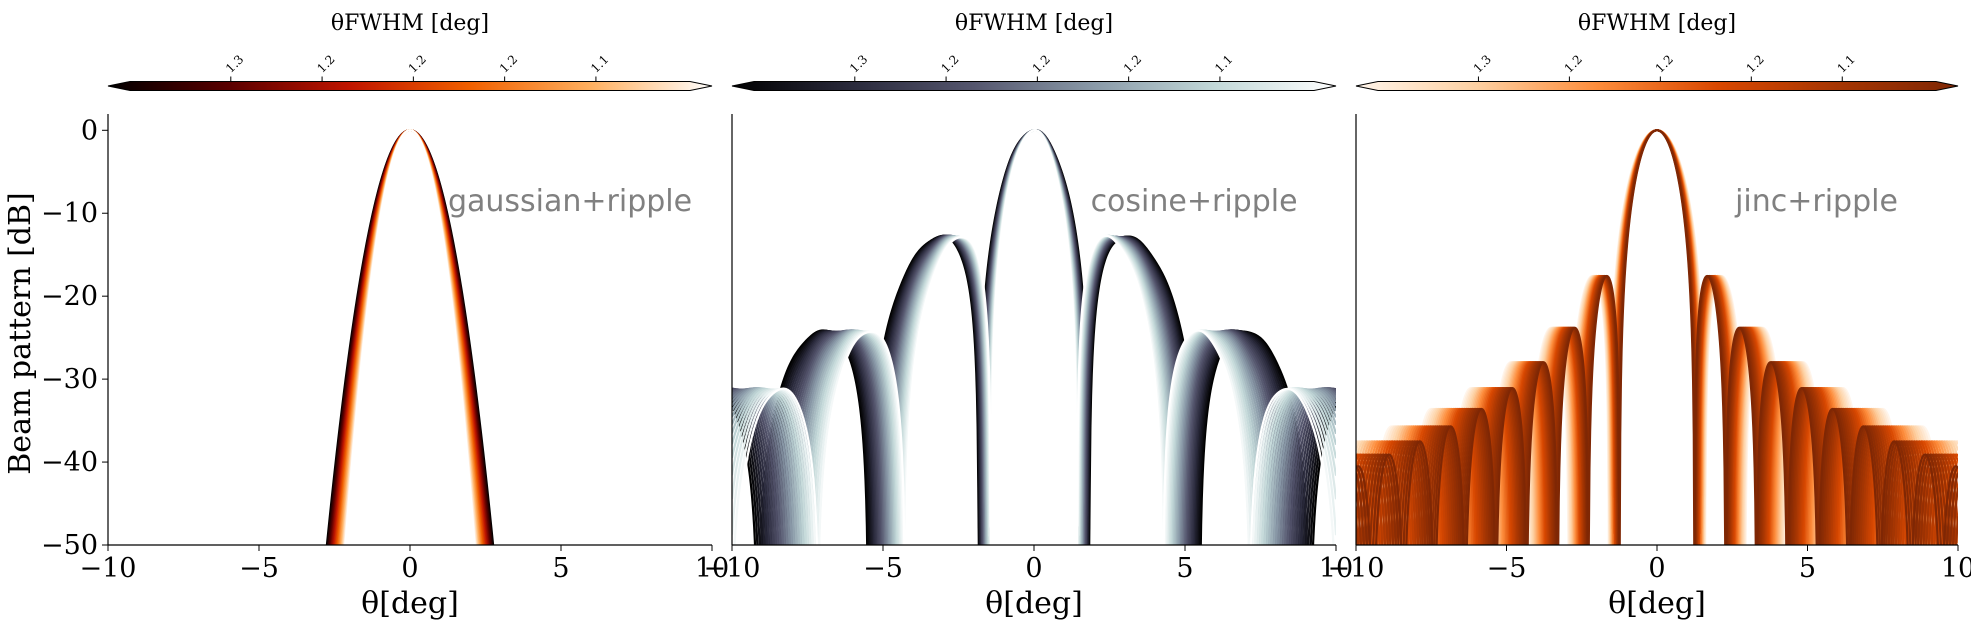 The image size is (1971, 627). I want to click on beam-curve, so click(410, 337).